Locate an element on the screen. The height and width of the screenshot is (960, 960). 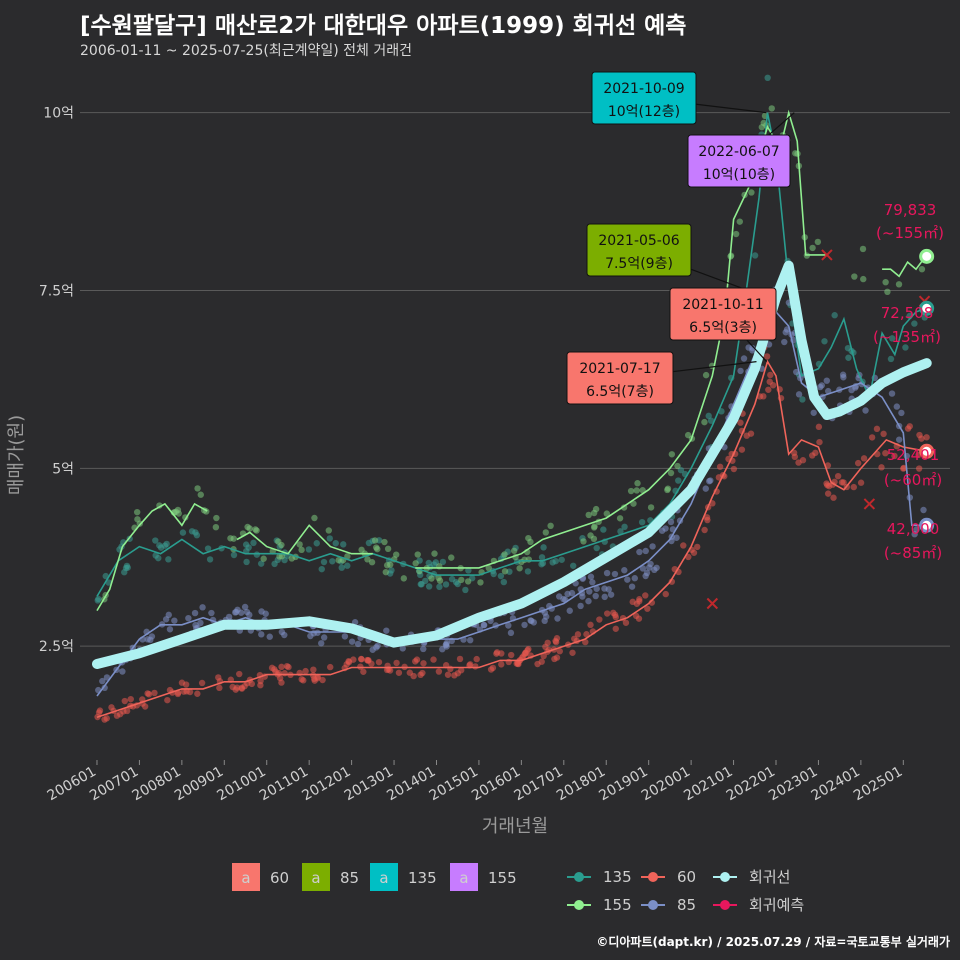
legend-line-dot is located at coordinates (579, 905).